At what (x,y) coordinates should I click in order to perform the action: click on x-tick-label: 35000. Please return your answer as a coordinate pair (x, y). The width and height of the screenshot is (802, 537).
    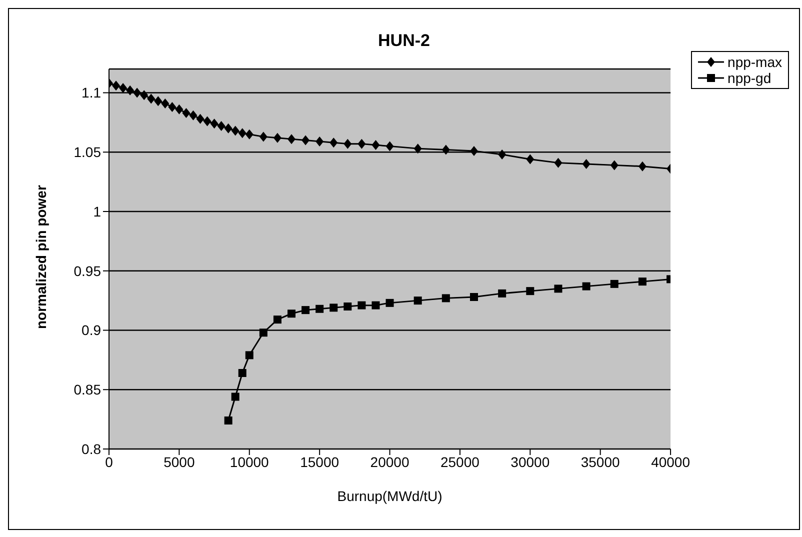
    Looking at the image, I should click on (600, 462).